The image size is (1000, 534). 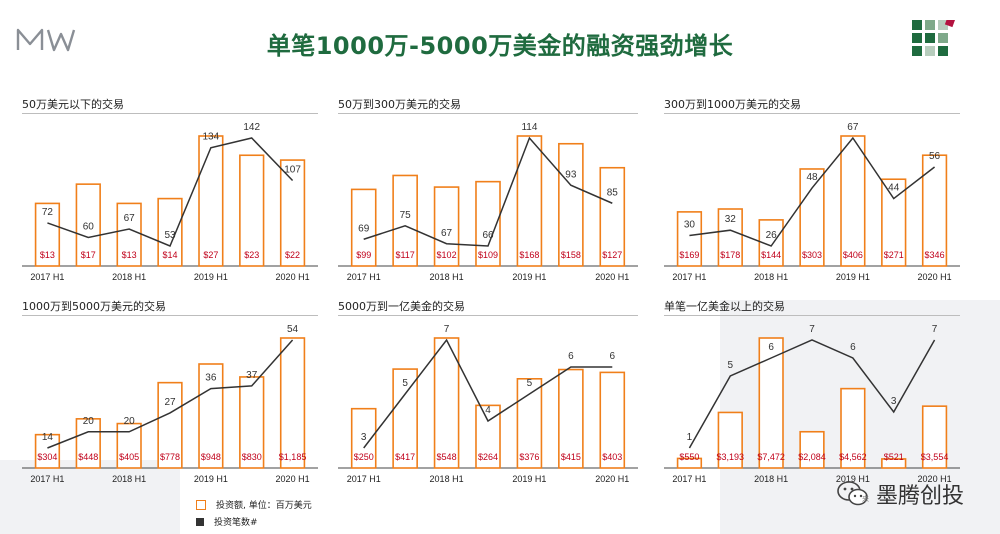 What do you see at coordinates (401, 306) in the screenshot?
I see `chart-title: 5000万到一亿美金的交易` at bounding box center [401, 306].